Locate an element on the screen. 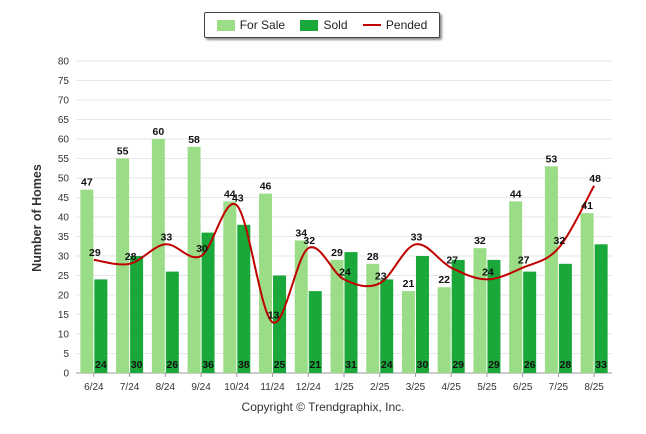 The image size is (646, 434). x-tick-label: 9/24 is located at coordinates (201, 387).